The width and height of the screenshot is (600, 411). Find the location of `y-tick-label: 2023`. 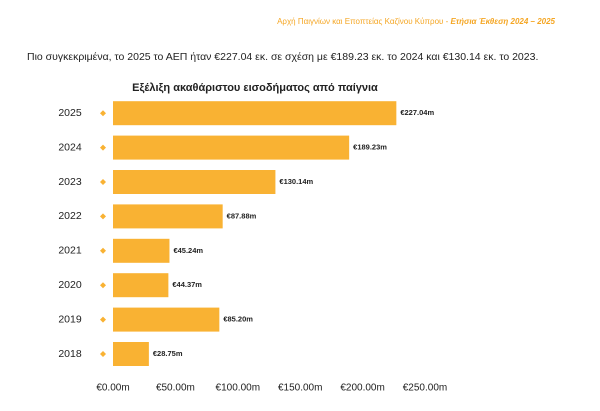

y-tick-label: 2023 is located at coordinates (70, 182).